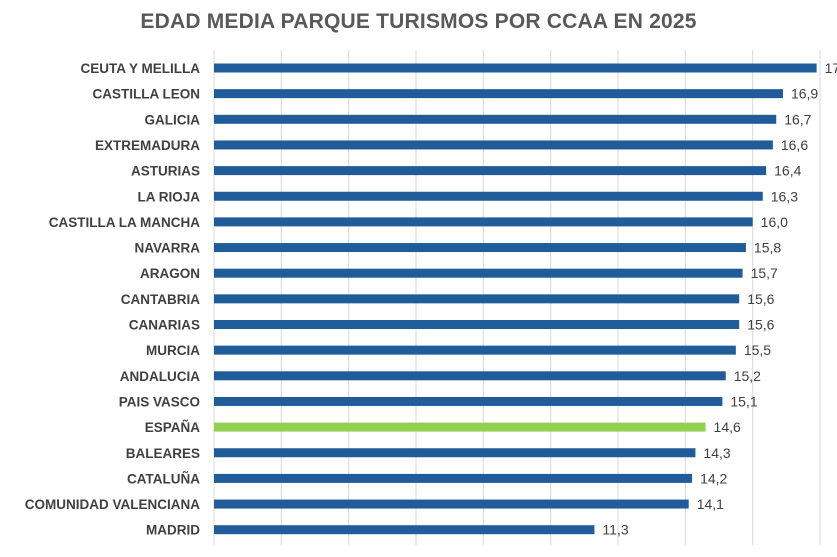  I want to click on category-label: ANDALUCIA, so click(160, 376).